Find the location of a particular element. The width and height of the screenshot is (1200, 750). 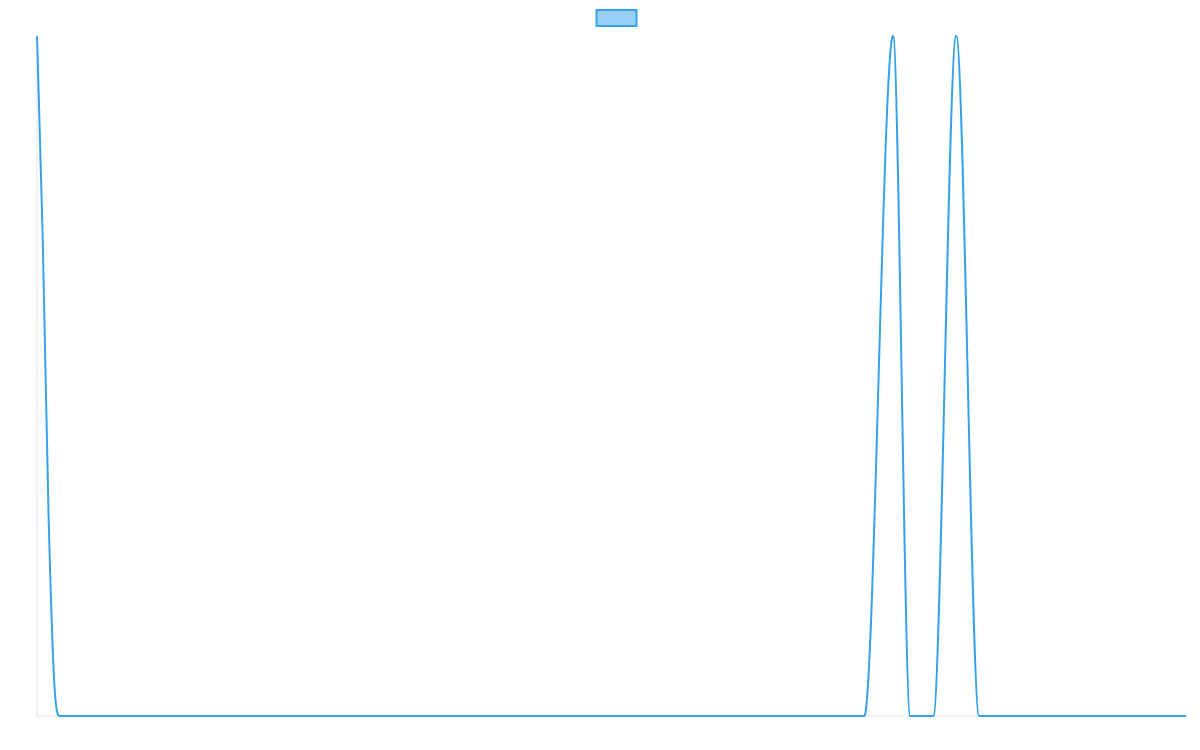

legend is located at coordinates (616, 18).